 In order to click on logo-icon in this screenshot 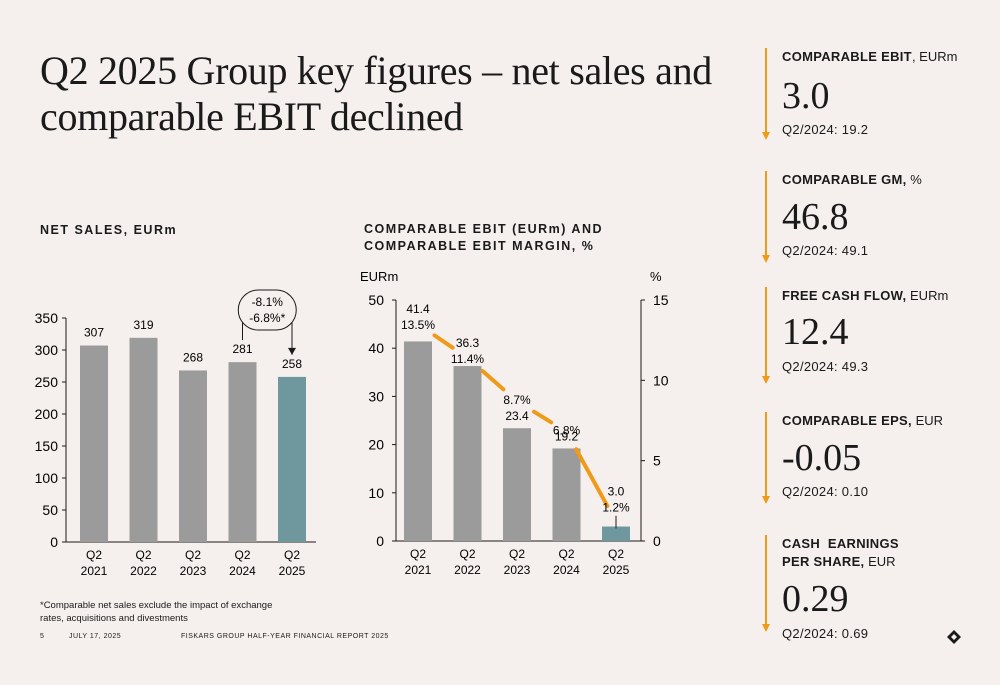, I will do `click(954, 637)`.